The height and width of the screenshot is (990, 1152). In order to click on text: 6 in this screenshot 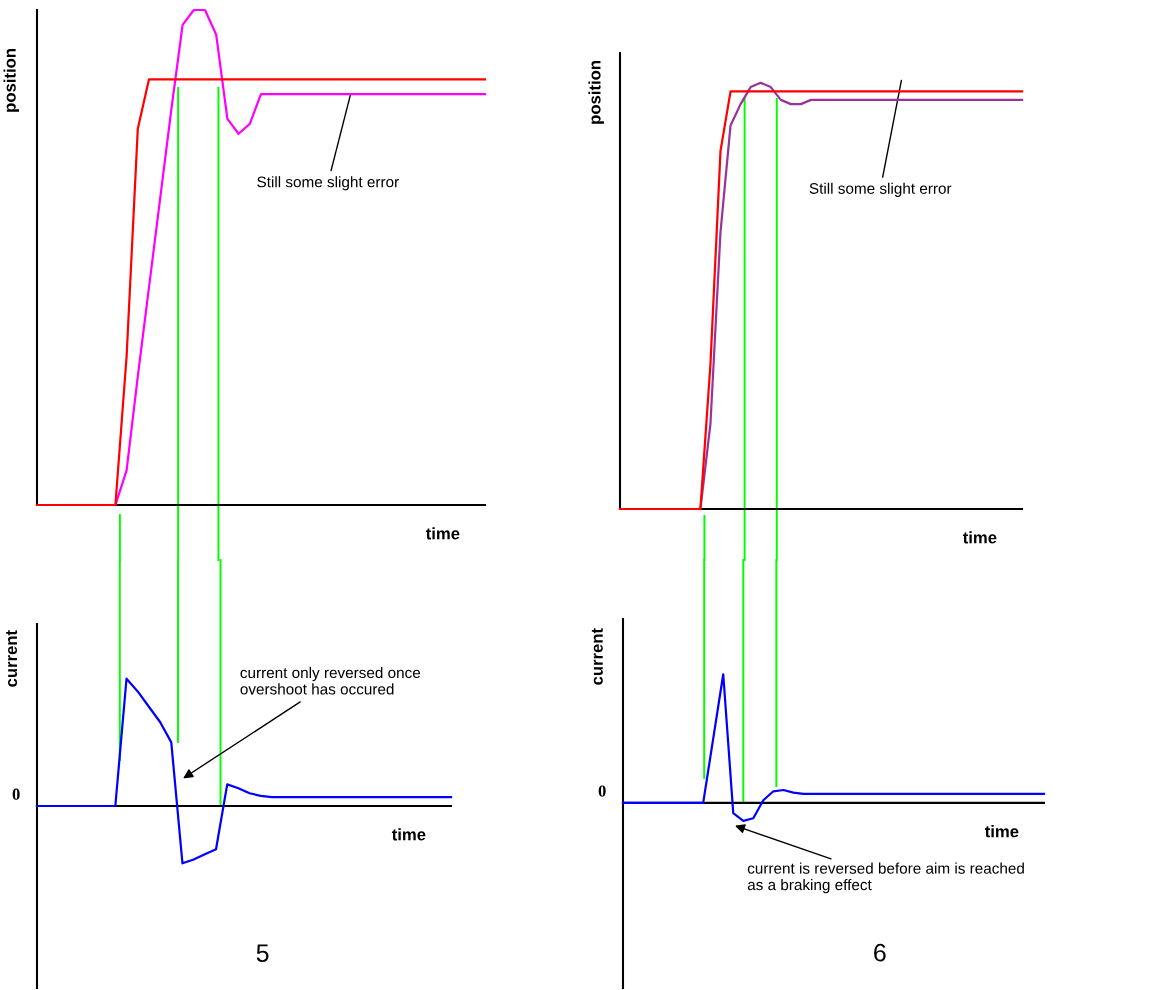, I will do `click(880, 952)`.